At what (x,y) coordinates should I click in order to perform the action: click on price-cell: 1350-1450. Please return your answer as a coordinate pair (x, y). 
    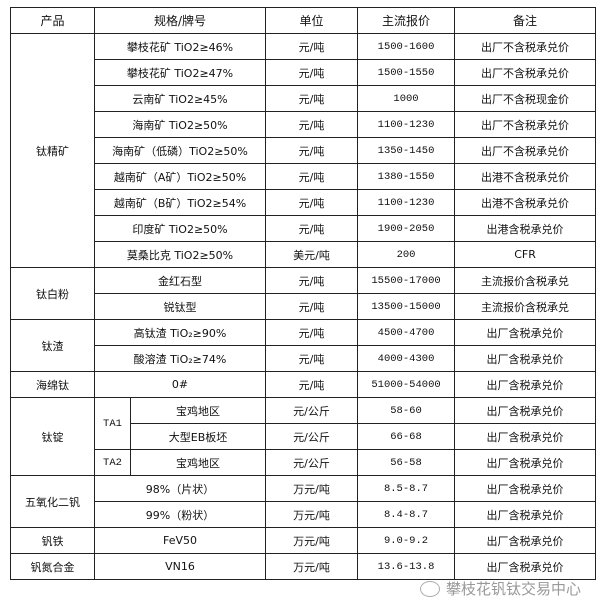
    Looking at the image, I should click on (406, 150).